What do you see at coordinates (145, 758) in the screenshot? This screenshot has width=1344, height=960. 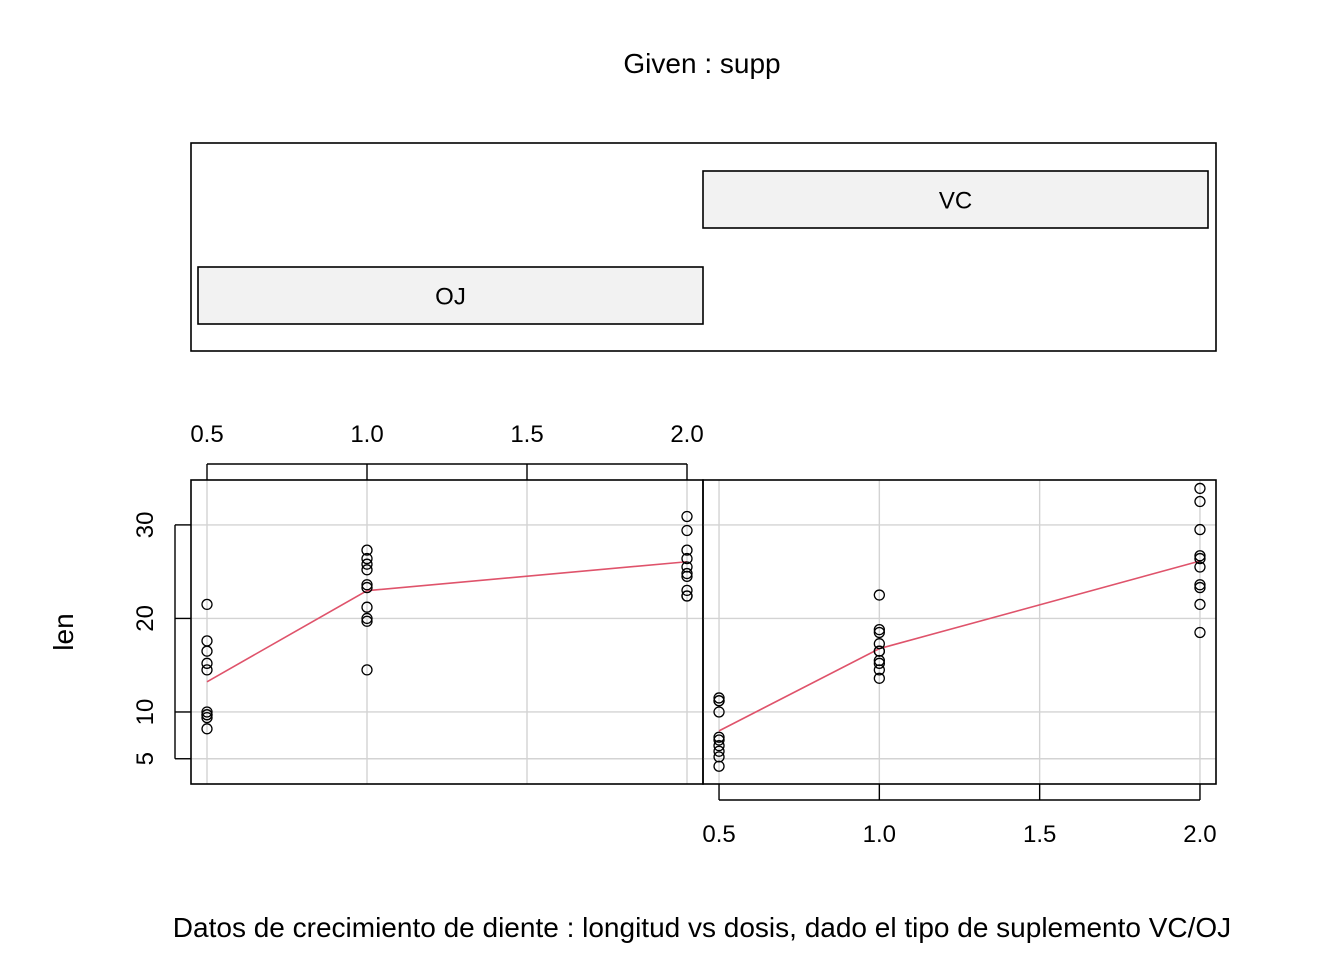 I see `left-axis-tick-label: 5` at bounding box center [145, 758].